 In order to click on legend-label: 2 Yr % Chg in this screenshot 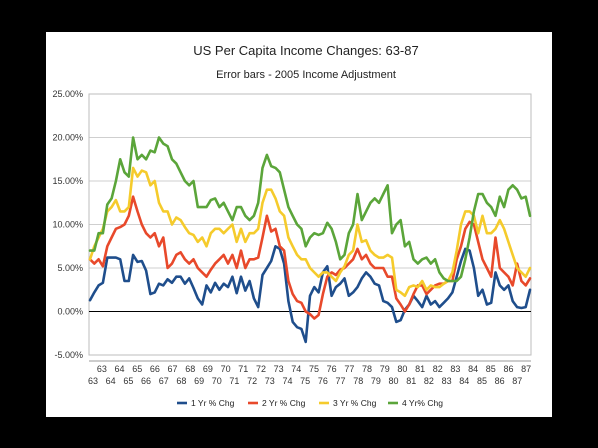, I will do `click(284, 403)`.